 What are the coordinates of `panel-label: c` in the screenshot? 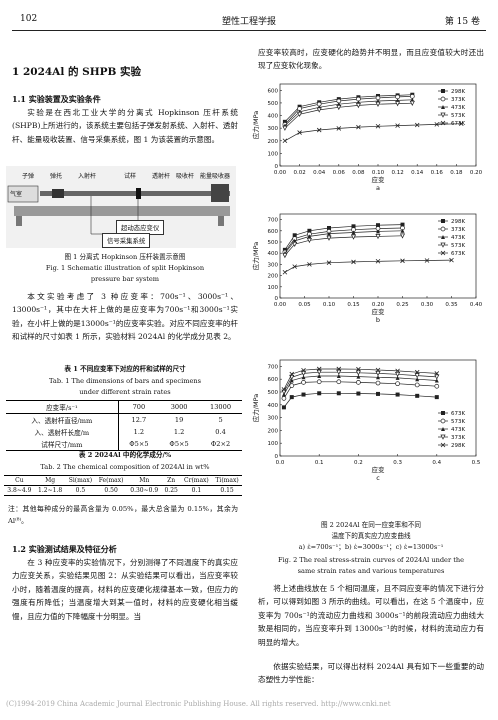 It's located at (378, 478).